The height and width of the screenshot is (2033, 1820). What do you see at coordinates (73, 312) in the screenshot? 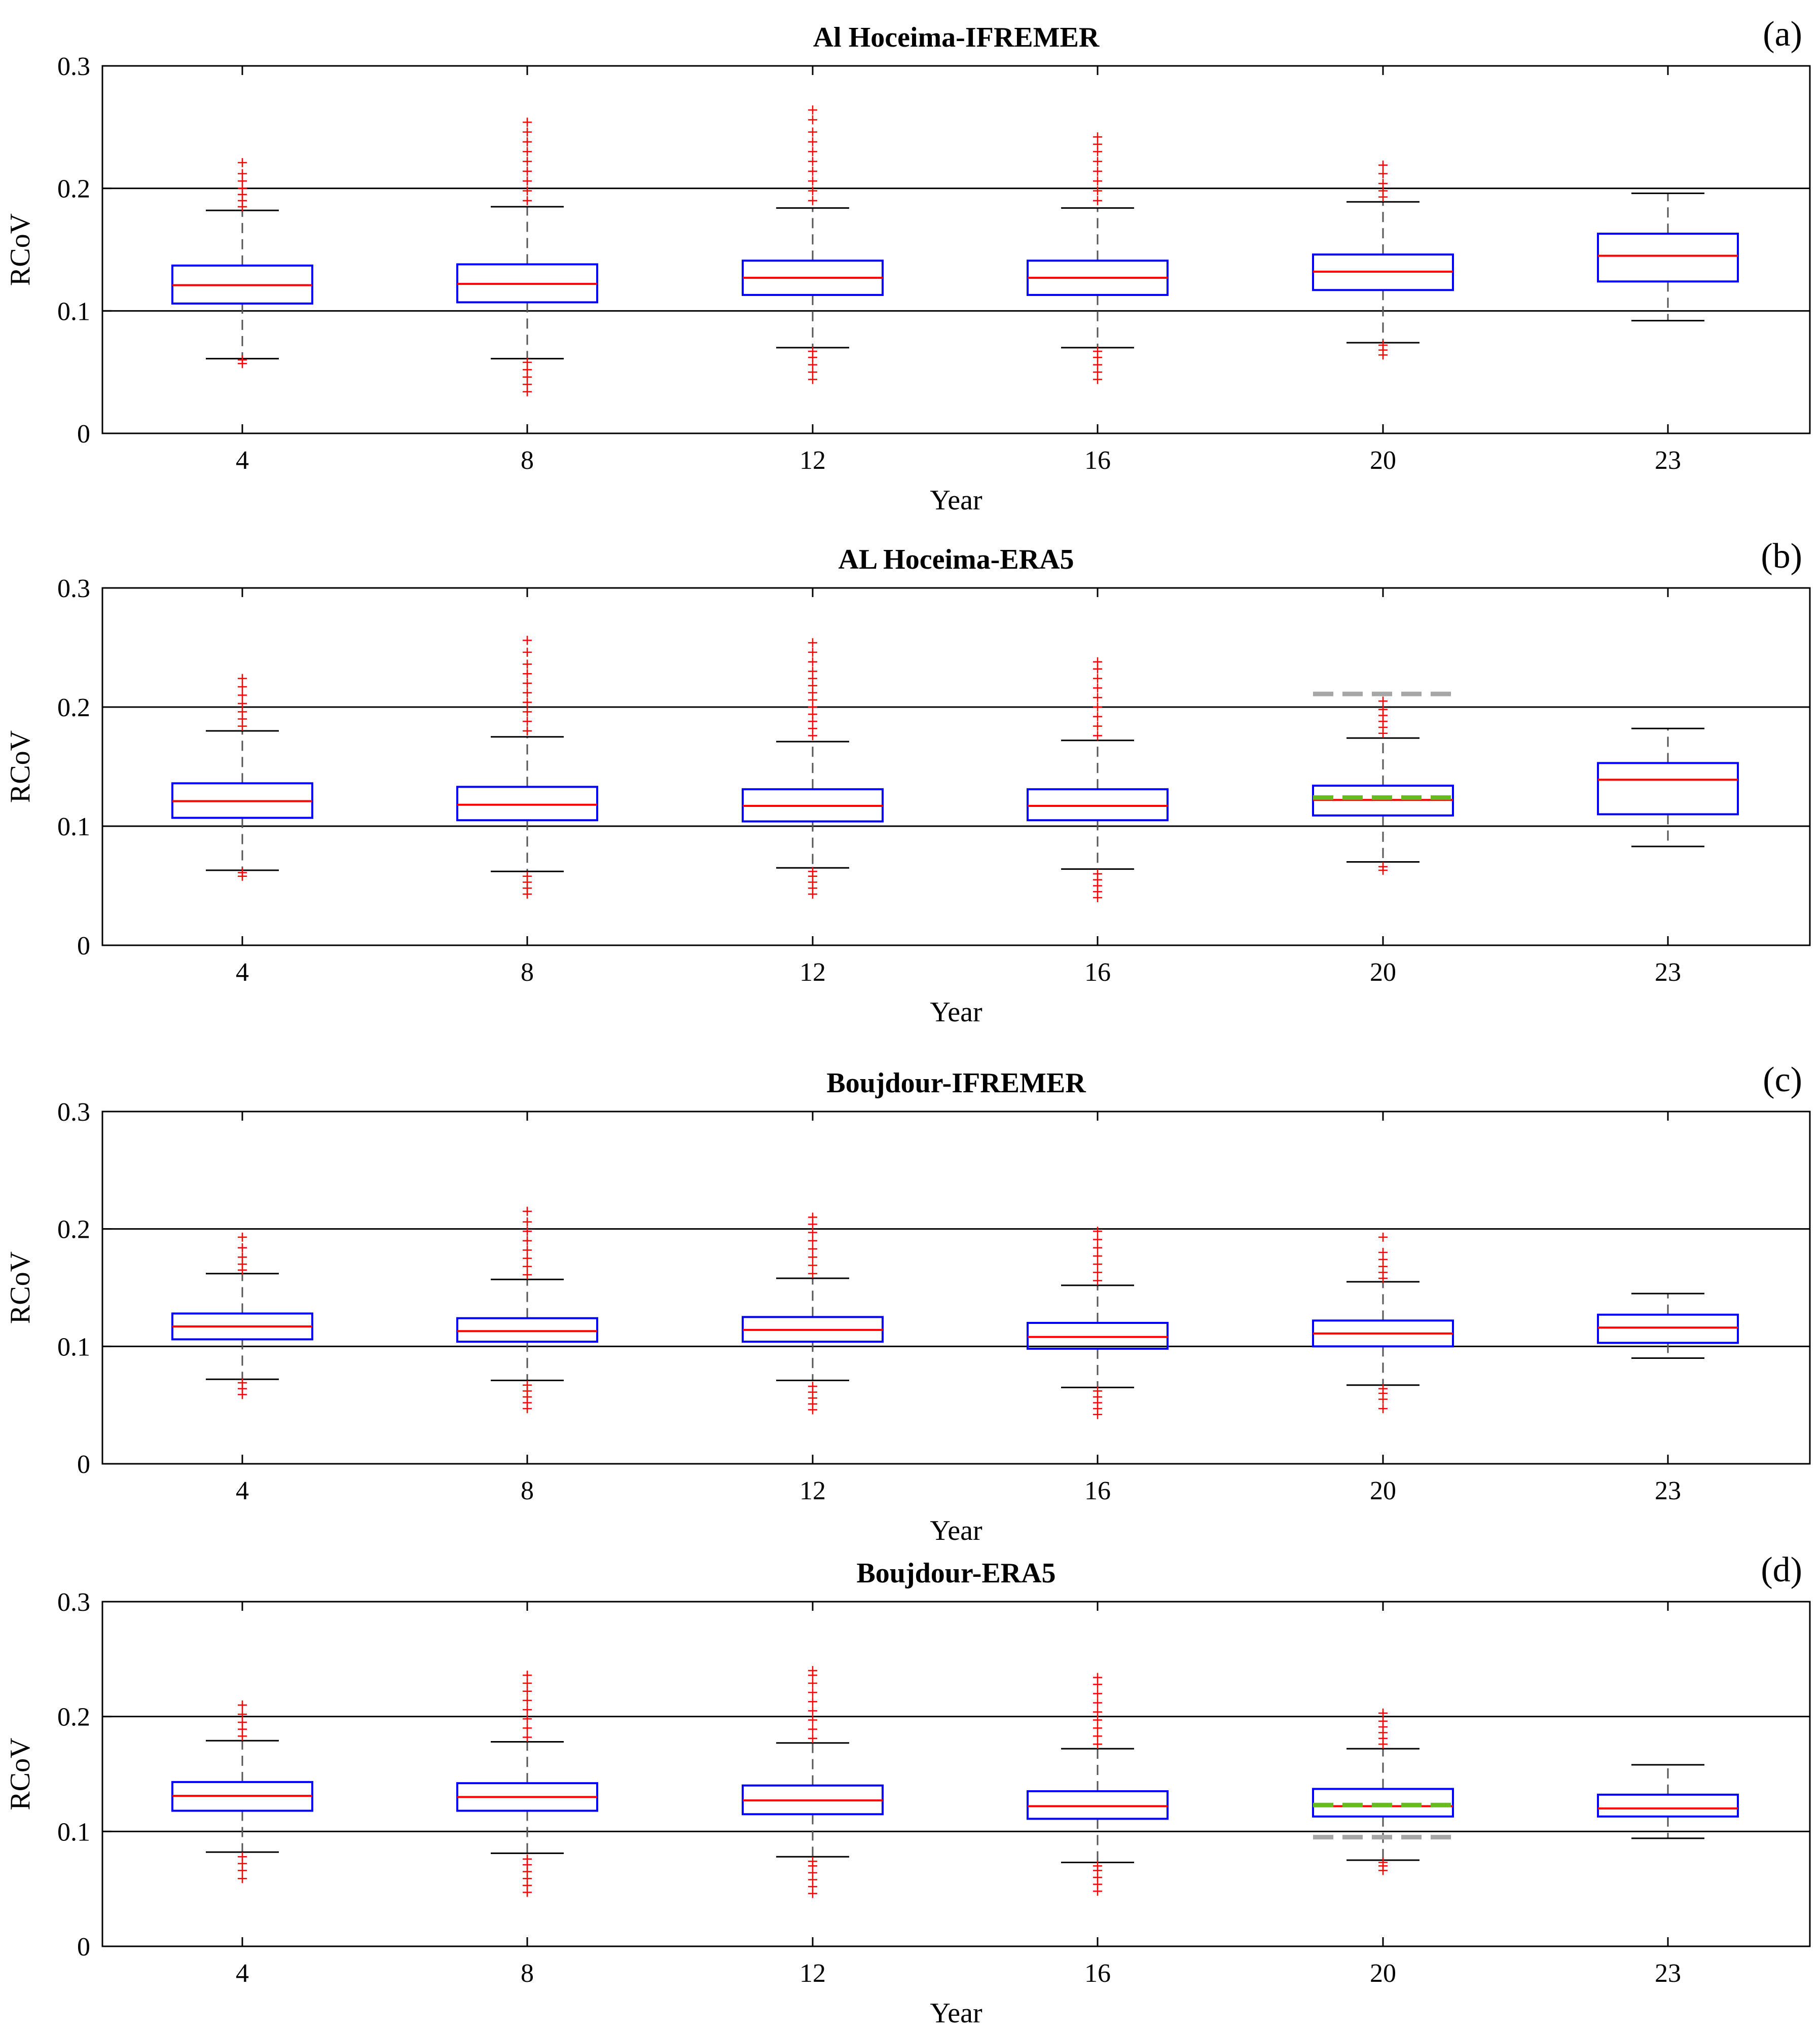
I see `y-tick-label: 0.1` at bounding box center [73, 312].